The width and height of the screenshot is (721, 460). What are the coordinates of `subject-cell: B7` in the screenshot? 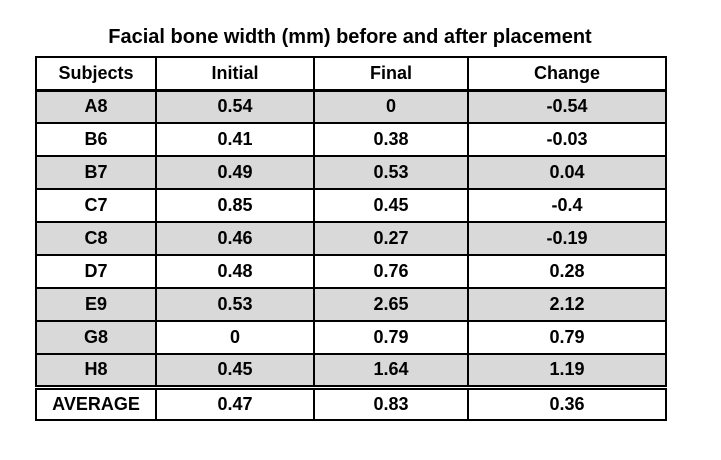 It's located at (96, 172).